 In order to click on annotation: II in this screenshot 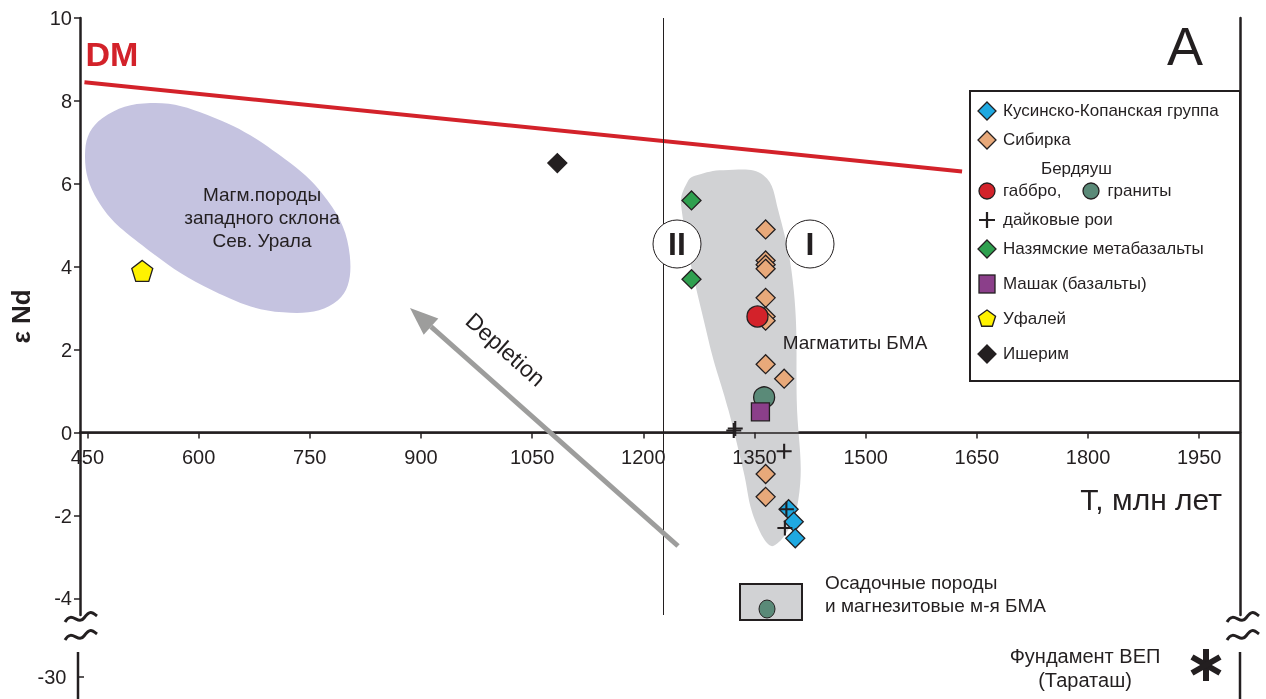, I will do `click(677, 244)`.